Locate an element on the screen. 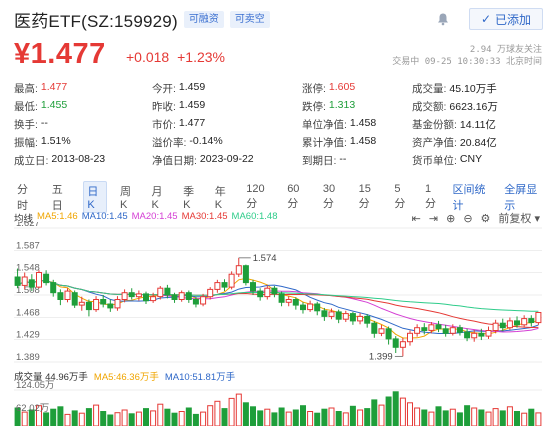  volume-legend: 成交量 44.96万手 MA5:46.36万手 MA10:51.81万手 is located at coordinates (124, 376).